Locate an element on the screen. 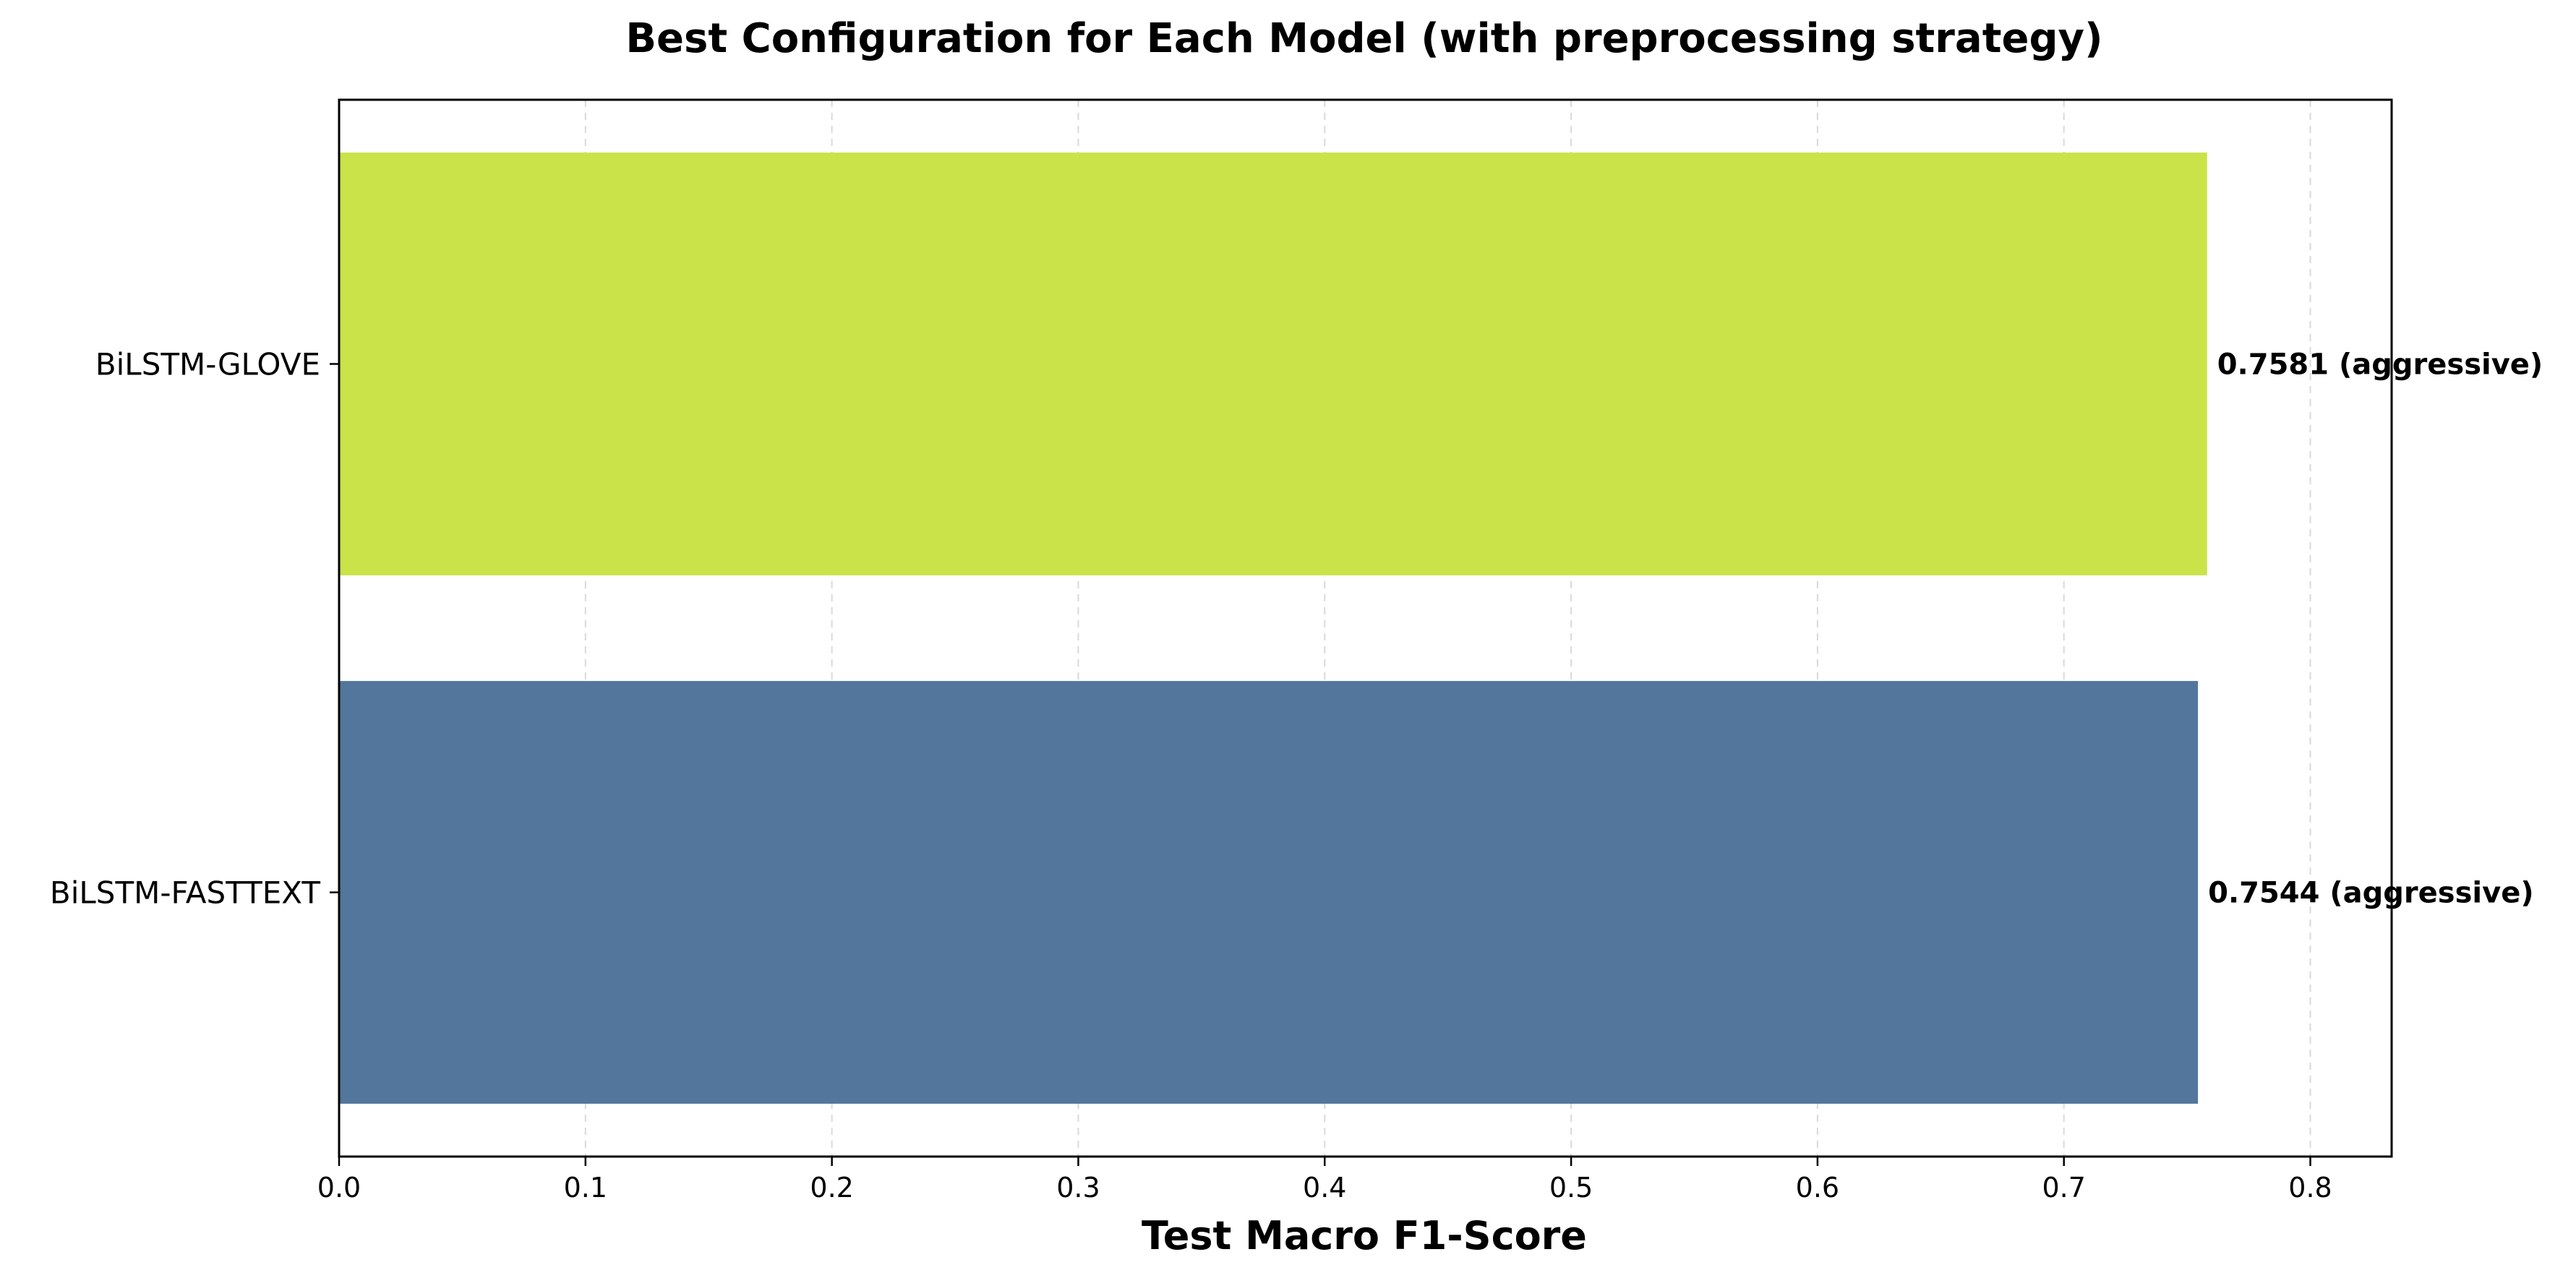 The width and height of the screenshot is (2576, 1278). x-tick-label: 0.3 is located at coordinates (1078, 1188).